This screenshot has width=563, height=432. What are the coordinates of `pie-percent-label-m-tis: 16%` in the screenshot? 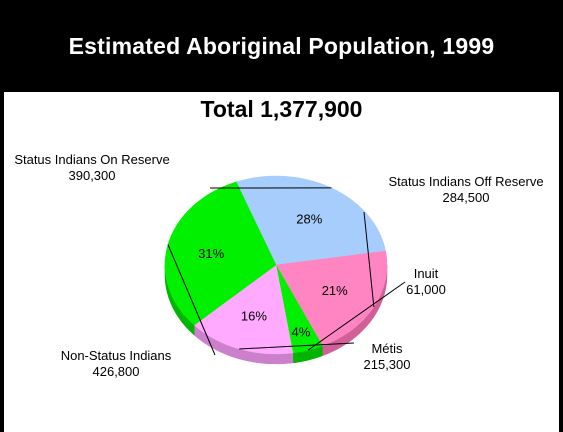 It's located at (254, 315).